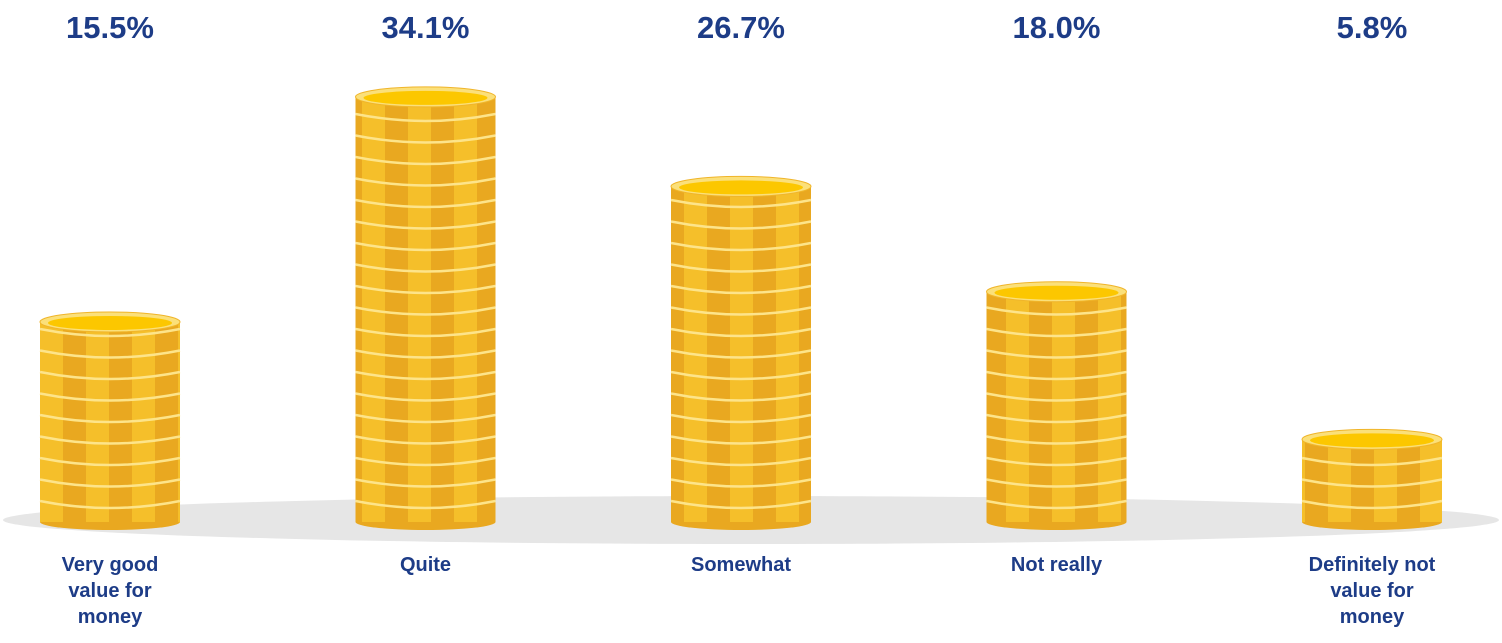 The image size is (1502, 643). What do you see at coordinates (110, 591) in the screenshot?
I see `category-label: Very good value for money` at bounding box center [110, 591].